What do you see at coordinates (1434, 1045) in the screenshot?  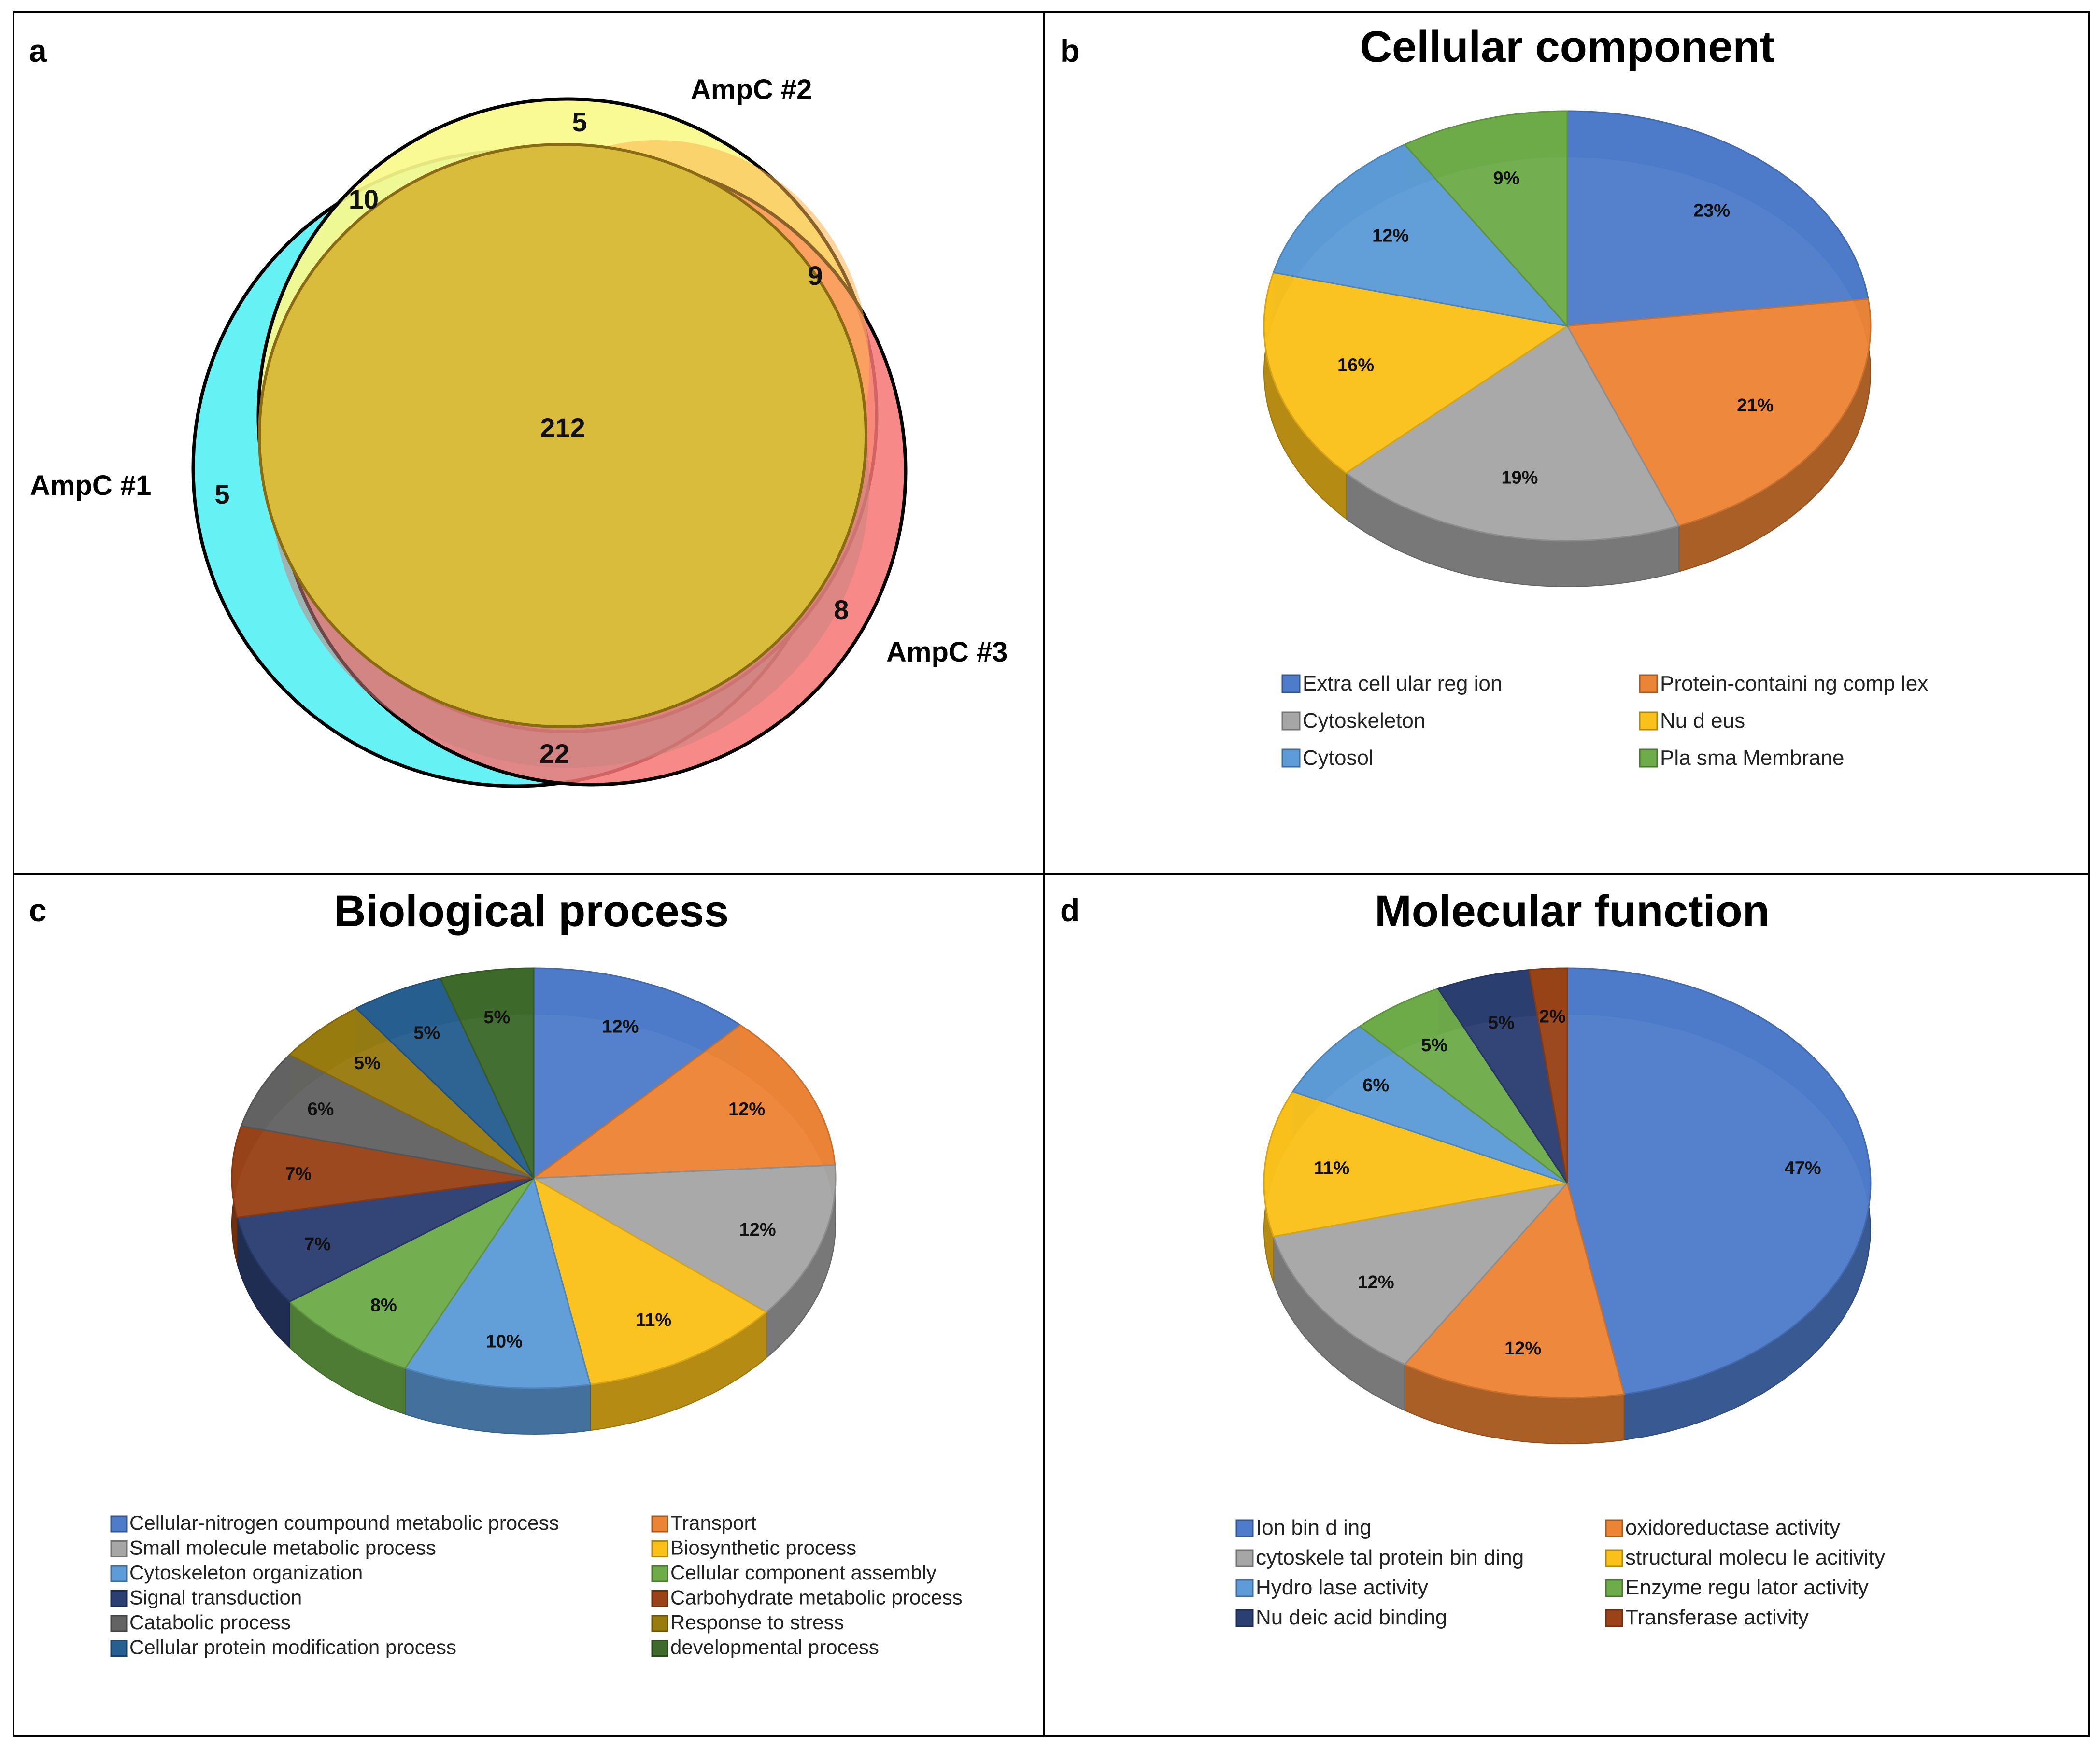 I see `slice-label-enzyme-regulator-activity: 5%` at bounding box center [1434, 1045].